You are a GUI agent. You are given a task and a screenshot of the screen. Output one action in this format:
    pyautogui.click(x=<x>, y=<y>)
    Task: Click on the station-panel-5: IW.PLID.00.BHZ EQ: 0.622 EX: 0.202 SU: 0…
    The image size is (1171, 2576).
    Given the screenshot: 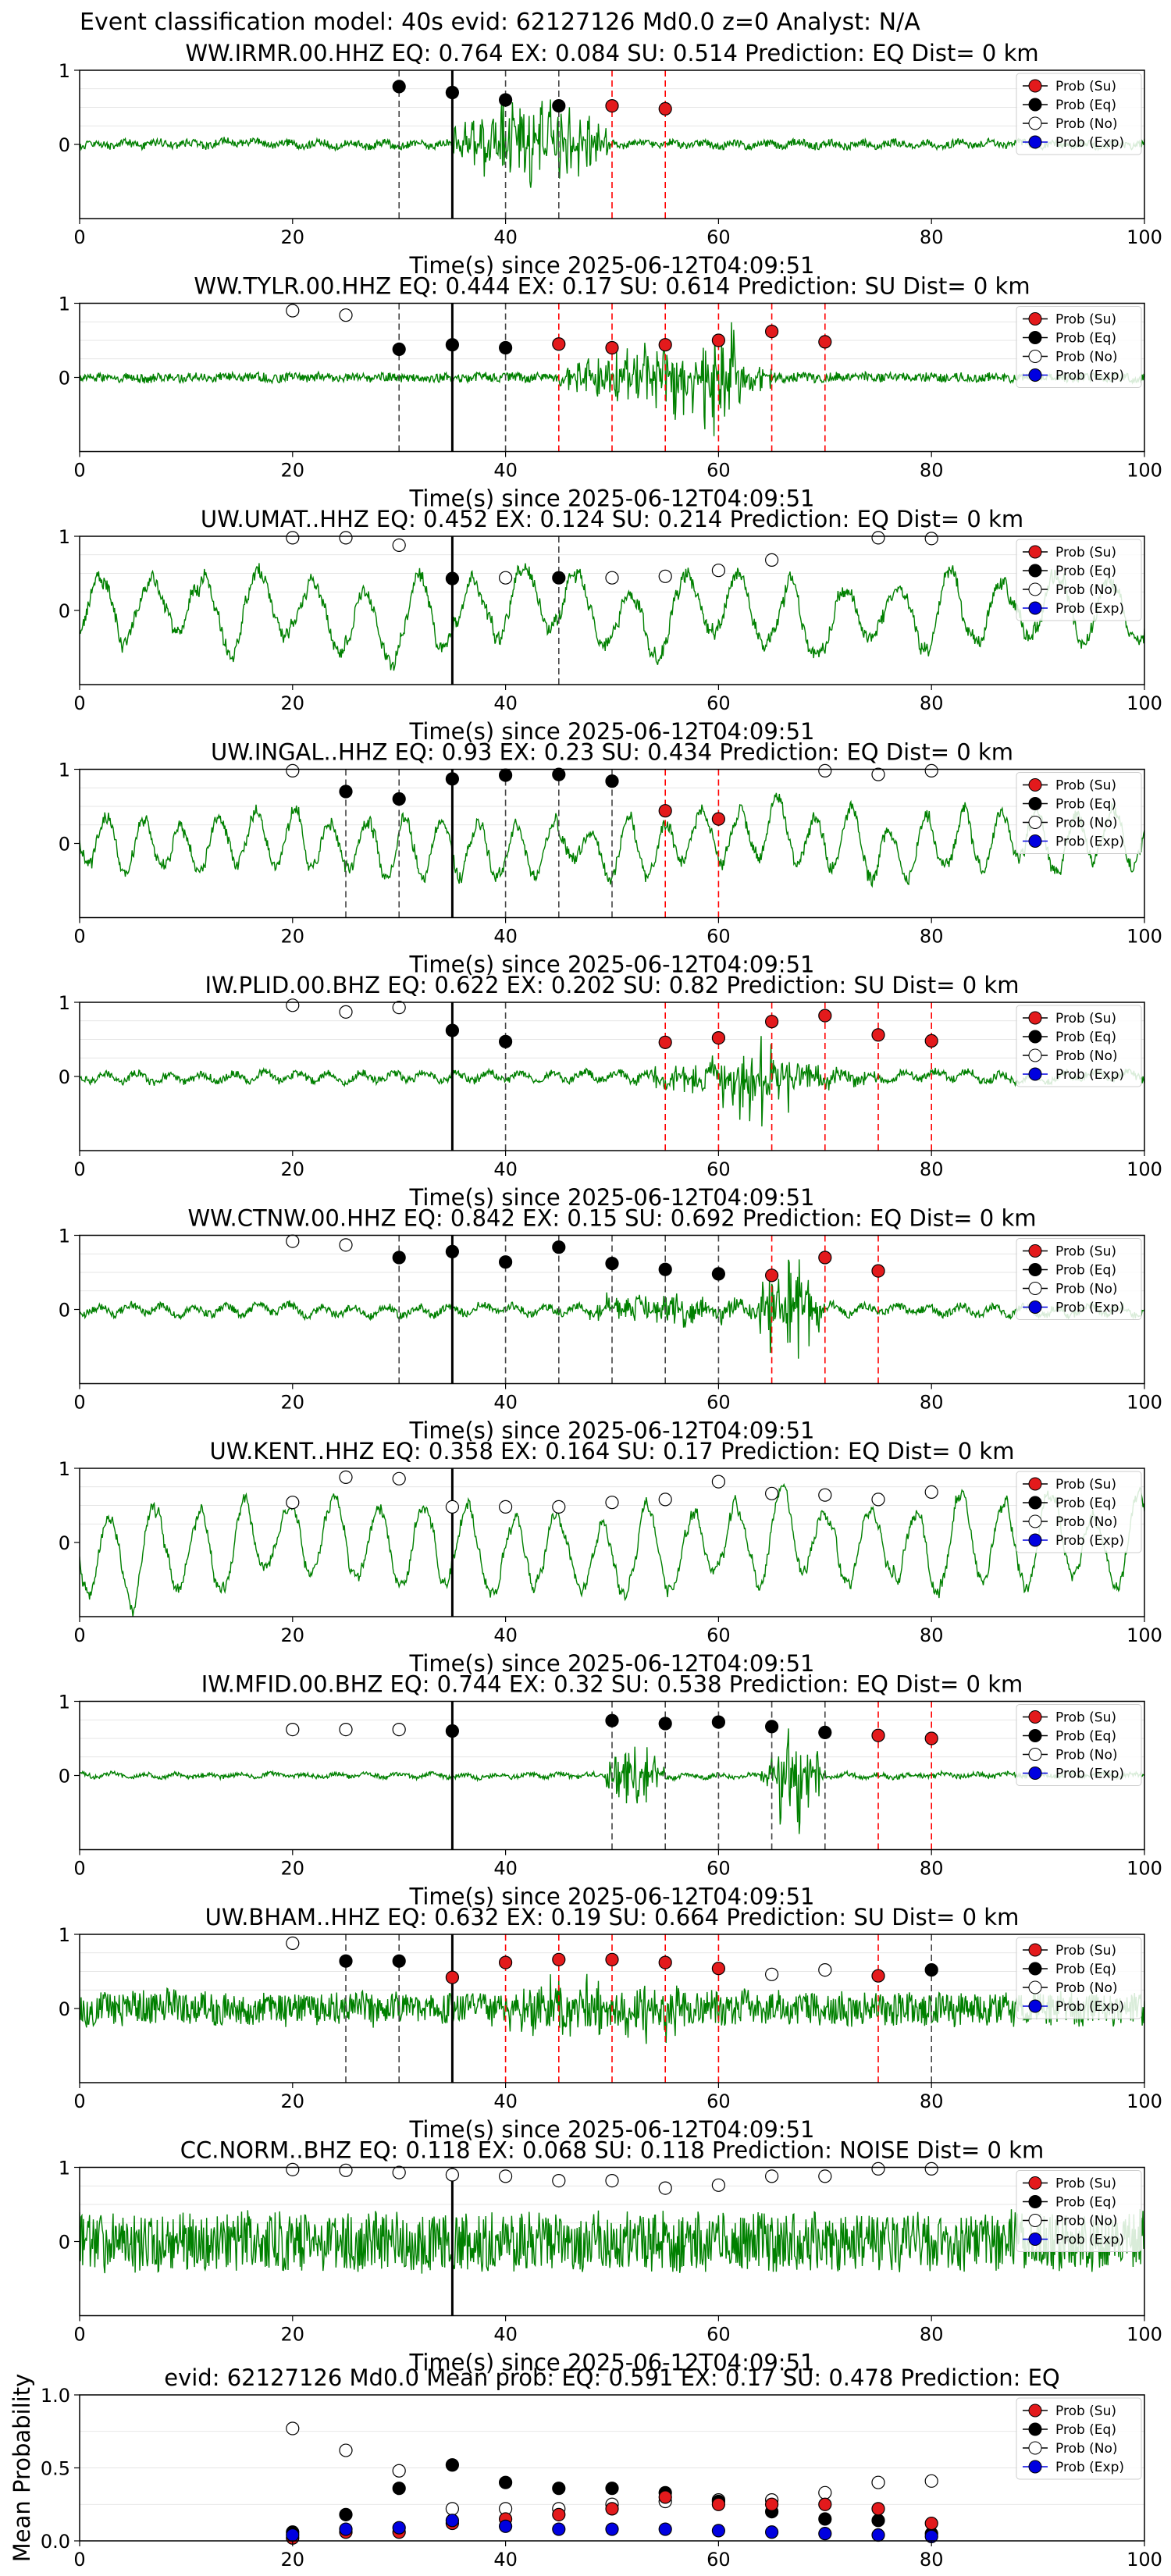 What is the action you would take?
    pyautogui.click(x=610, y=1091)
    